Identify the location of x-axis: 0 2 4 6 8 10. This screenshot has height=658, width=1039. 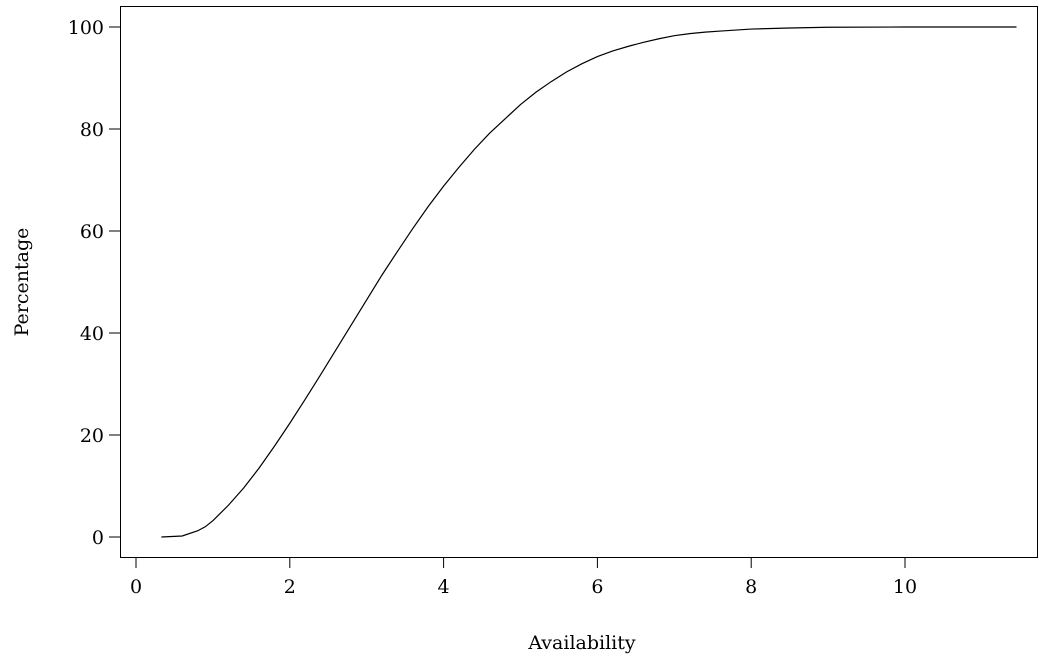
(523, 577).